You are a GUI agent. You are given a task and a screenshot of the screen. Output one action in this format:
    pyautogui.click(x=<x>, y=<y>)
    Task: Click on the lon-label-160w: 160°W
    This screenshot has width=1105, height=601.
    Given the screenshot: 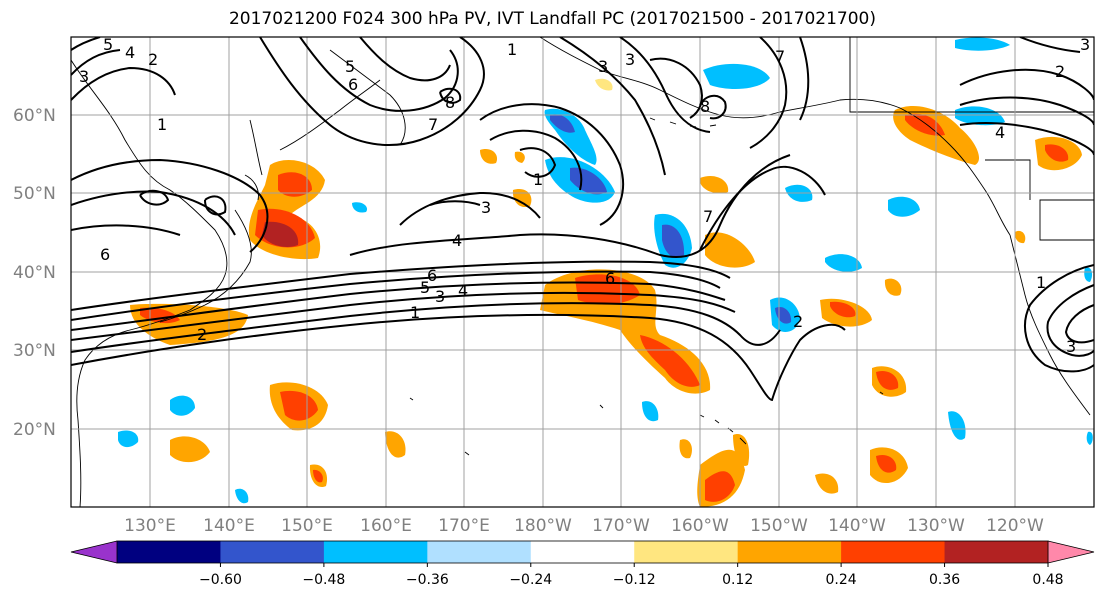 What is the action you would take?
    pyautogui.click(x=700, y=526)
    